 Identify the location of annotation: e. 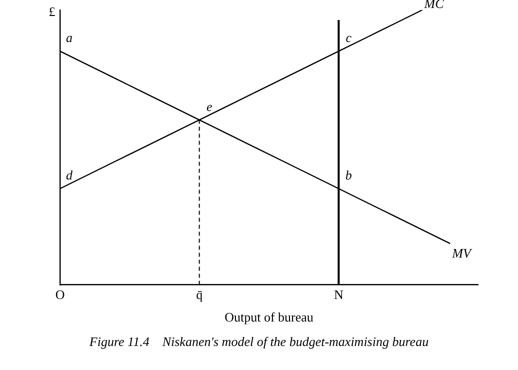
(209, 106).